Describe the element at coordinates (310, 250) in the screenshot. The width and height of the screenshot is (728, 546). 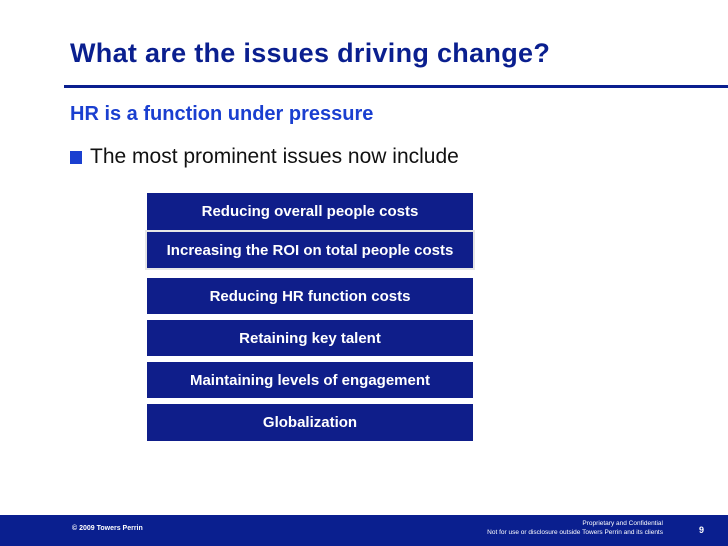
I see `issue-box-increasing-roi: Increasing the ROI on total people costs` at that location.